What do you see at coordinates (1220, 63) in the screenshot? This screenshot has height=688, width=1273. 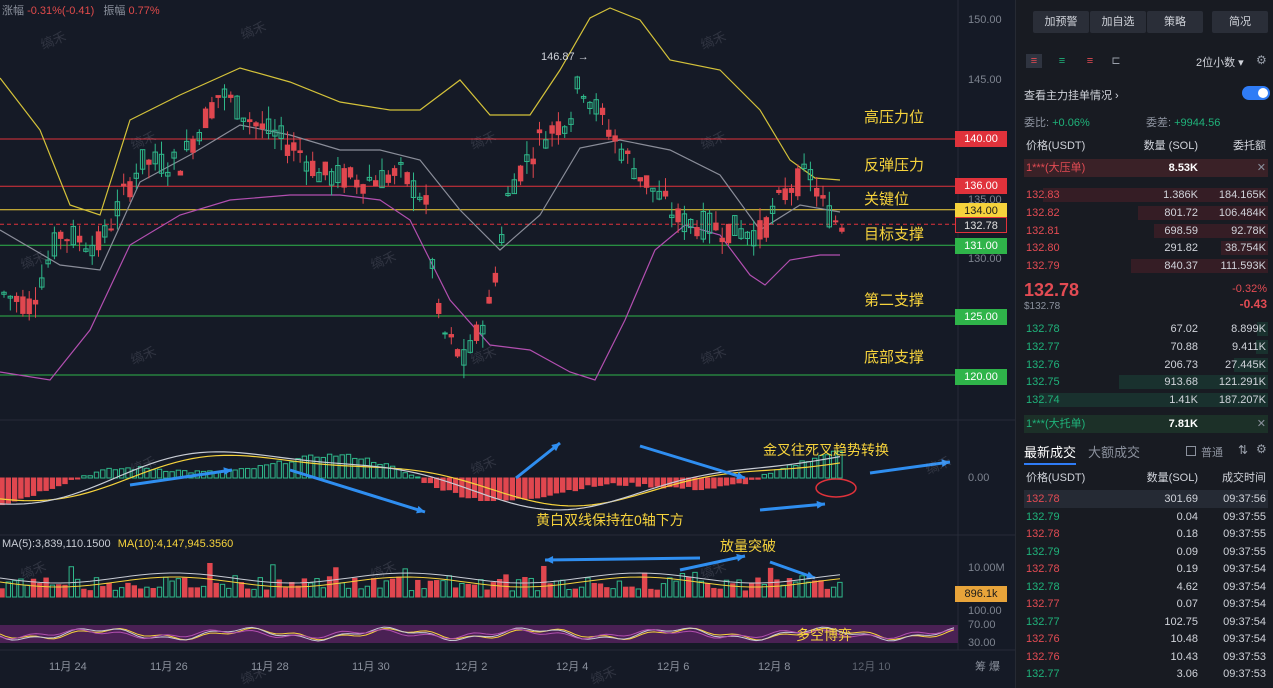 I see `decimals-select: 2位小数 ▾` at bounding box center [1220, 63].